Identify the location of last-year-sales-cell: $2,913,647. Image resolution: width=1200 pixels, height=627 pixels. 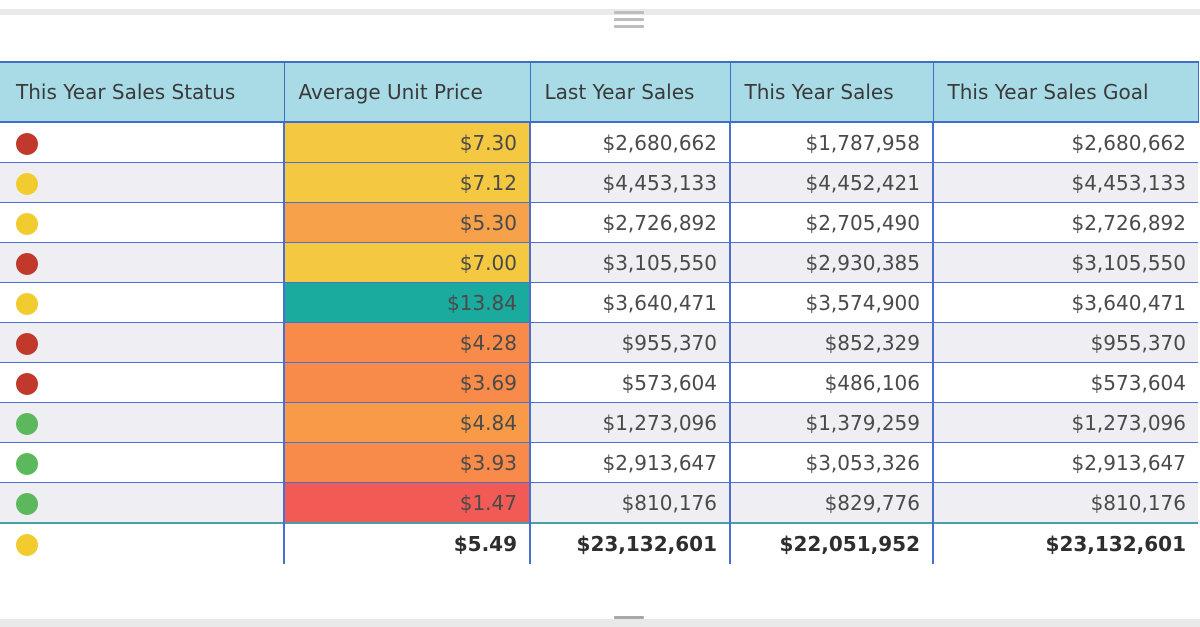
(629, 462).